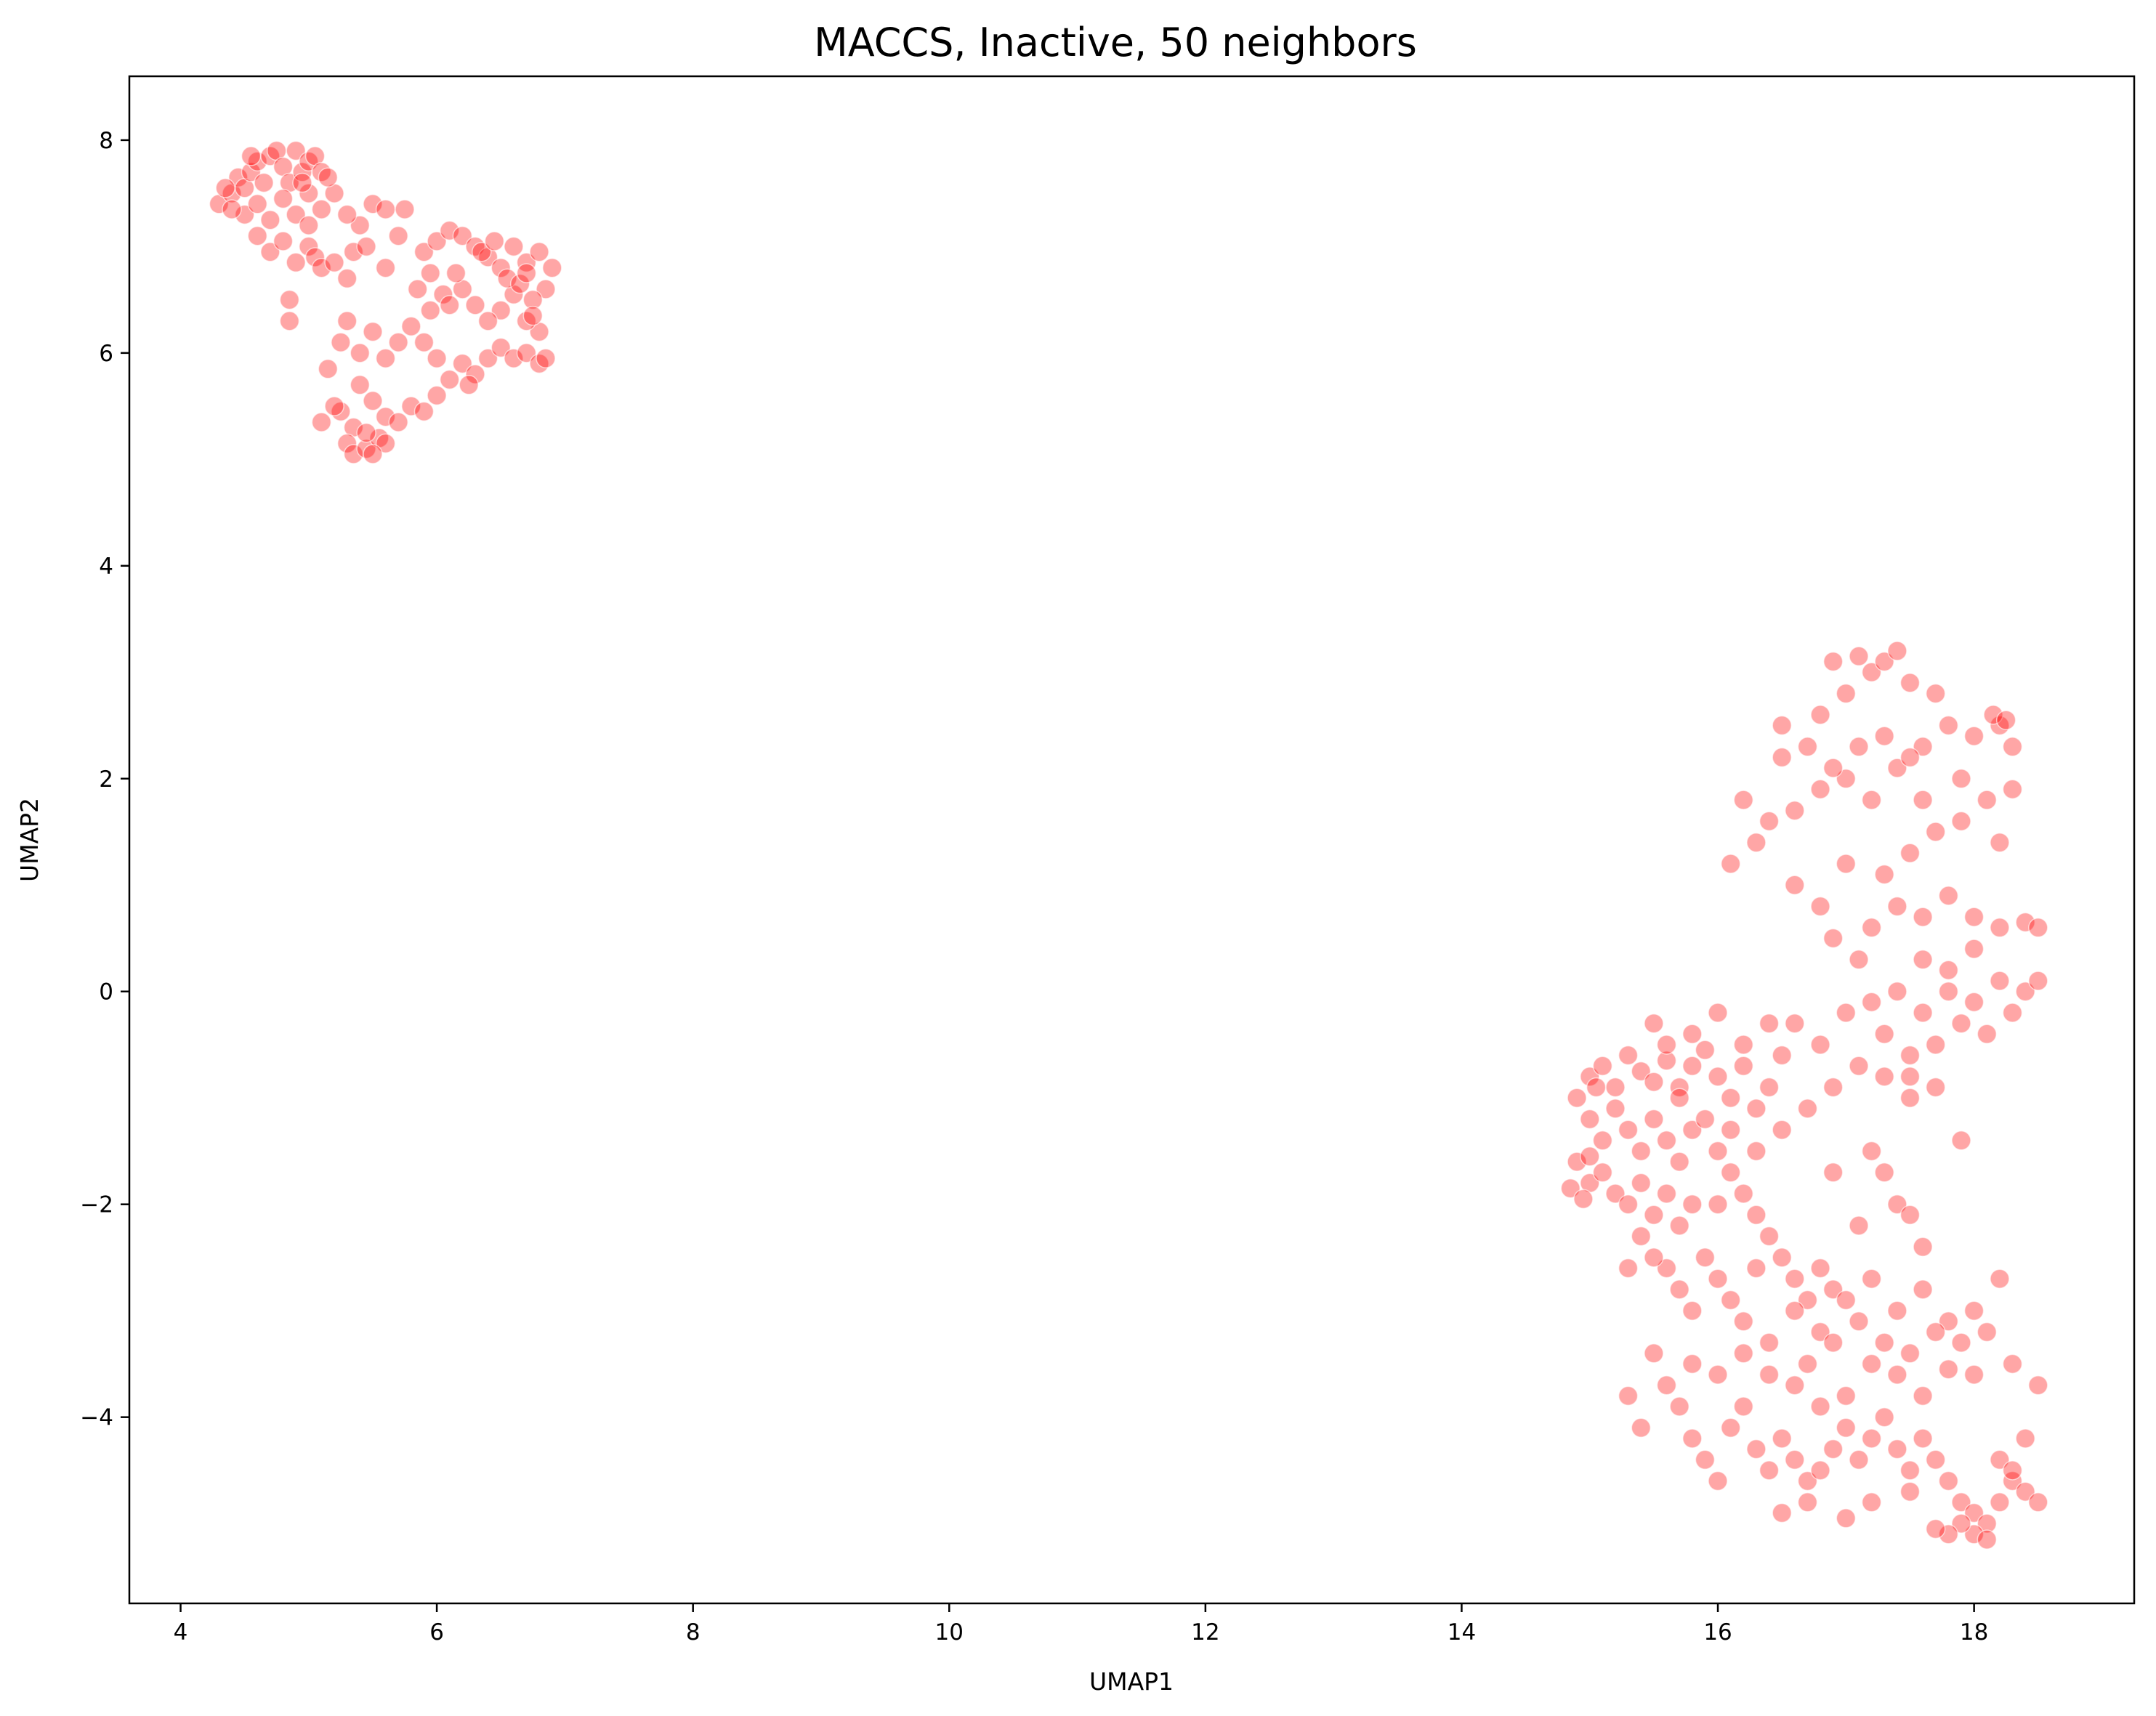  Describe the element at coordinates (106, 567) in the screenshot. I see `y-tick-label: 4` at that location.